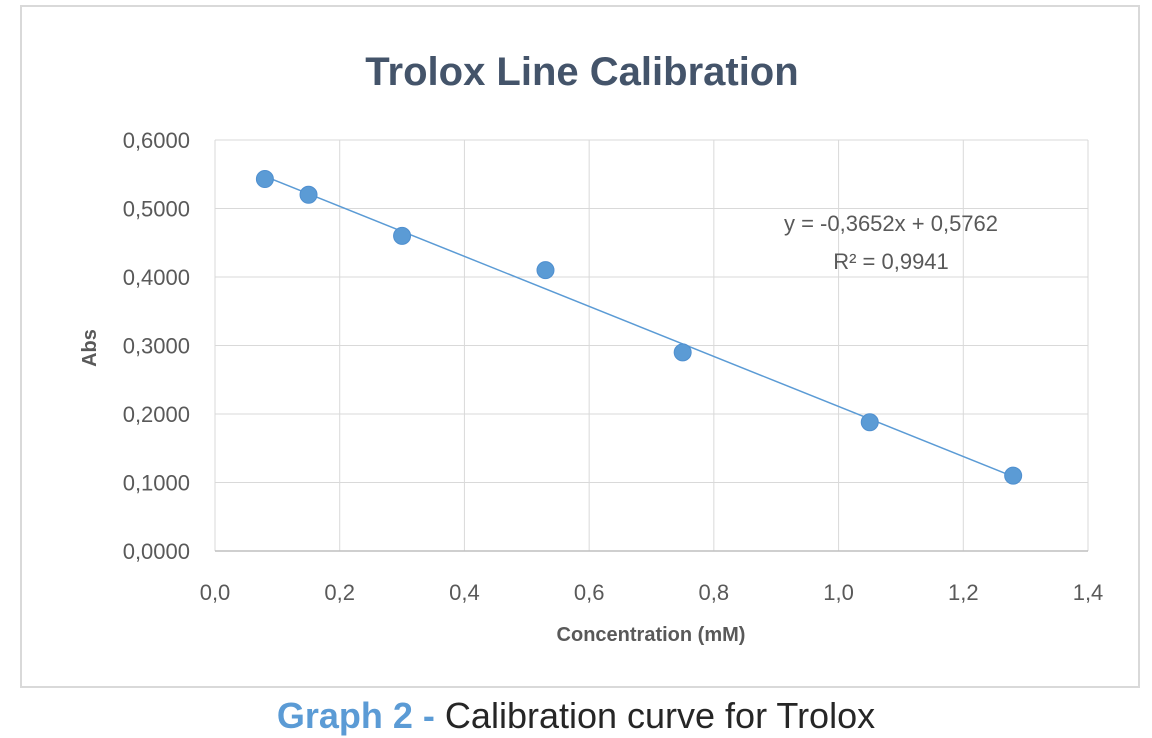 This screenshot has width=1152, height=738. What do you see at coordinates (156, 277) in the screenshot?
I see `y-tick-label: 0,4000` at bounding box center [156, 277].